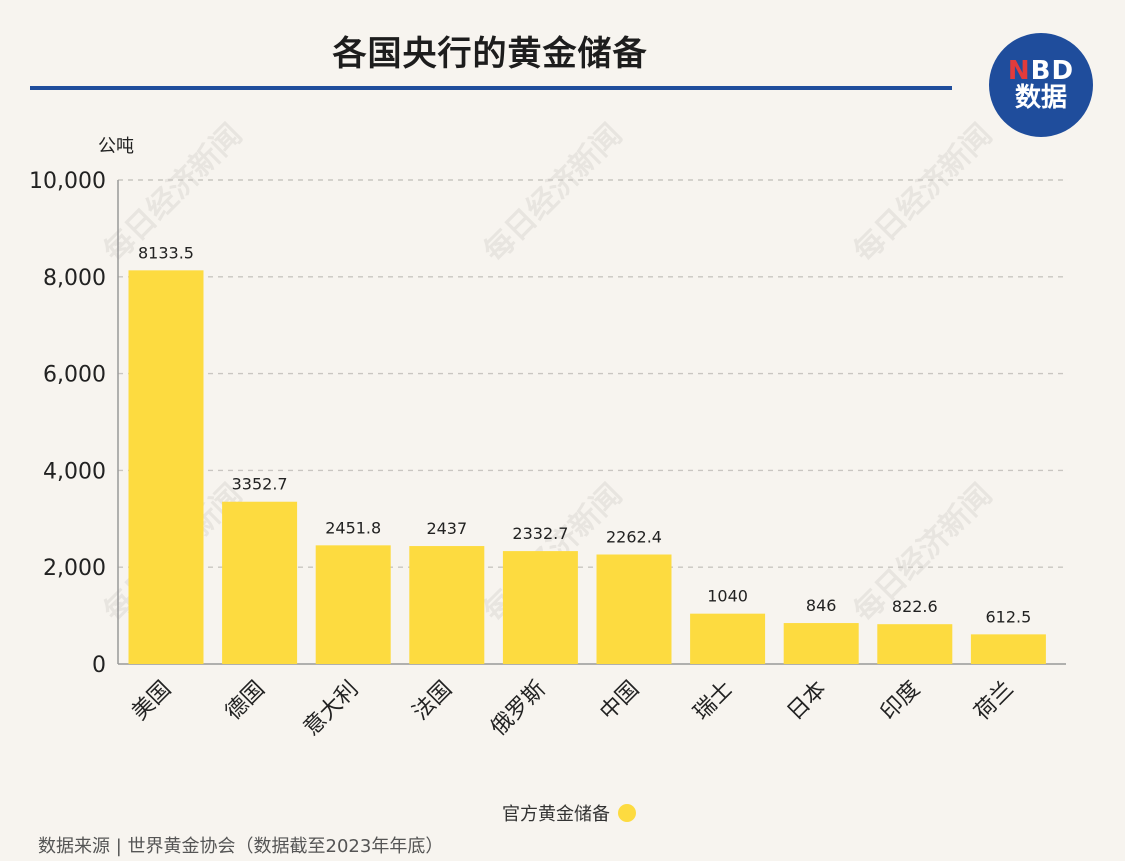  I want to click on bar-value-label: 1040, so click(727, 596).